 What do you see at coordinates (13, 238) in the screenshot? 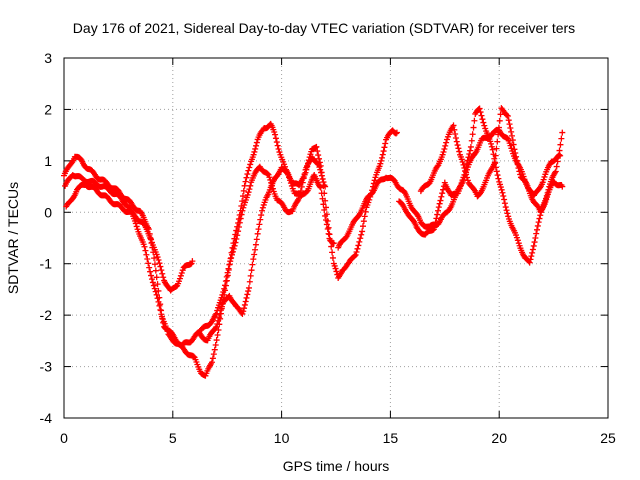
I see `y-axis-label: SDTVAR / TECUs` at bounding box center [13, 238].